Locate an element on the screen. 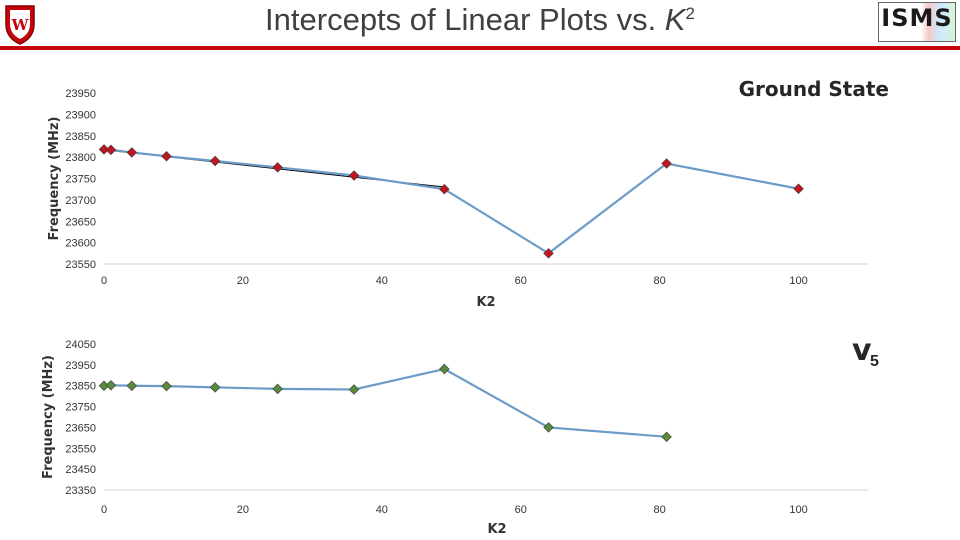  svg-text: W is located at coordinates (20, 25).